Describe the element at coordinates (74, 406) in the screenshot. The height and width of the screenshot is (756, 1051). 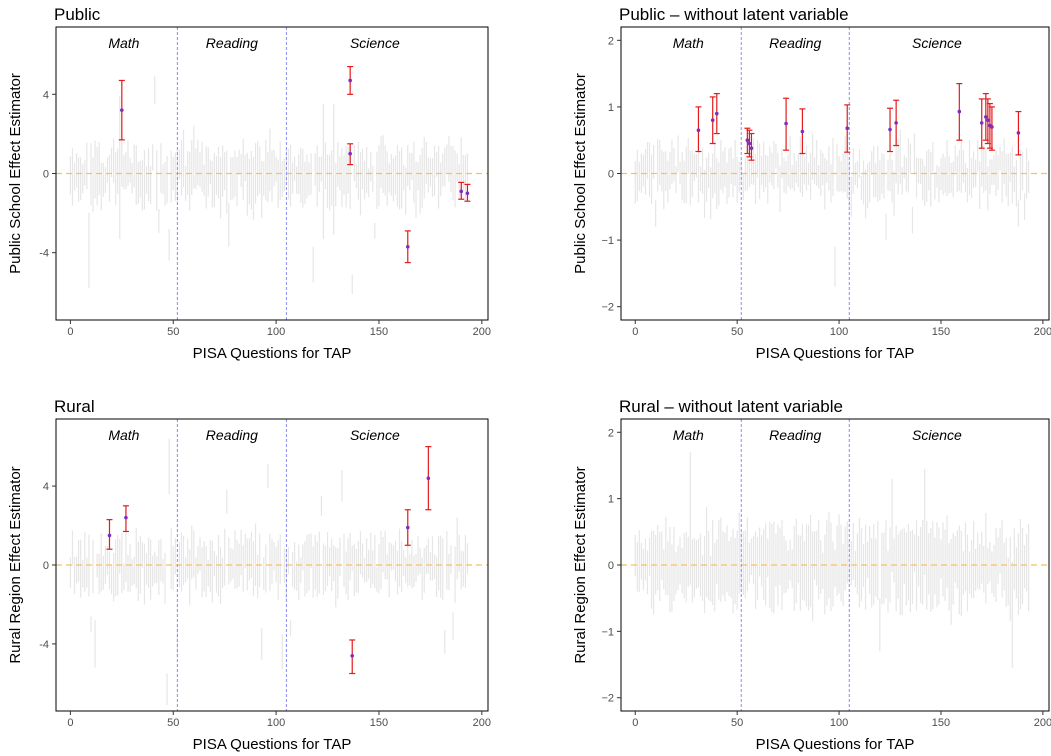
I see `chart-2-title: Rural` at that location.